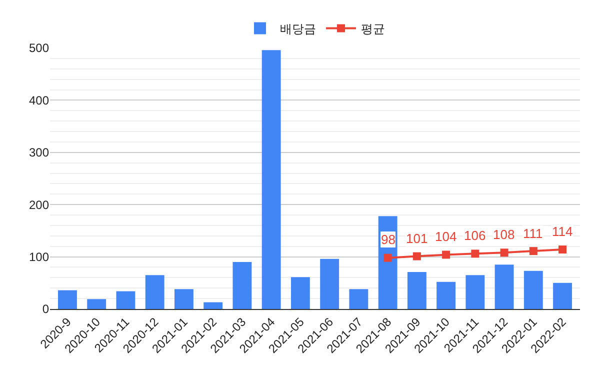 Image resolution: width=600 pixels, height=371 pixels. Describe the element at coordinates (446, 236) in the screenshot. I see `data-label: 104` at that location.